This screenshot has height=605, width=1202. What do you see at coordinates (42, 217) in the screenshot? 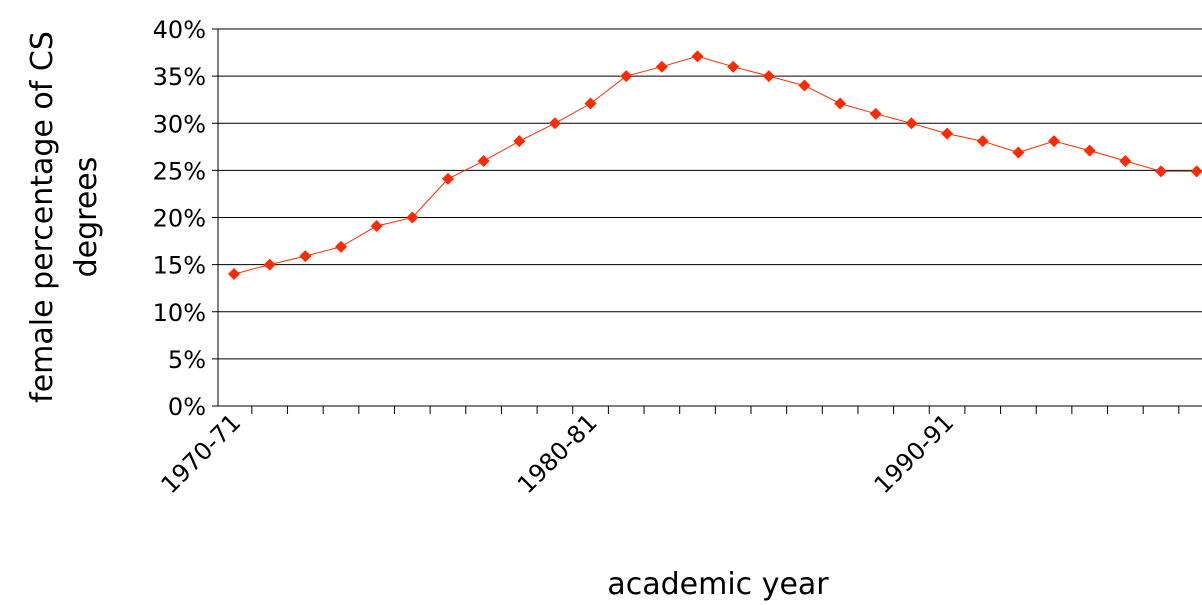
I see `y-axis-title-line: female percentage of CS` at bounding box center [42, 217].